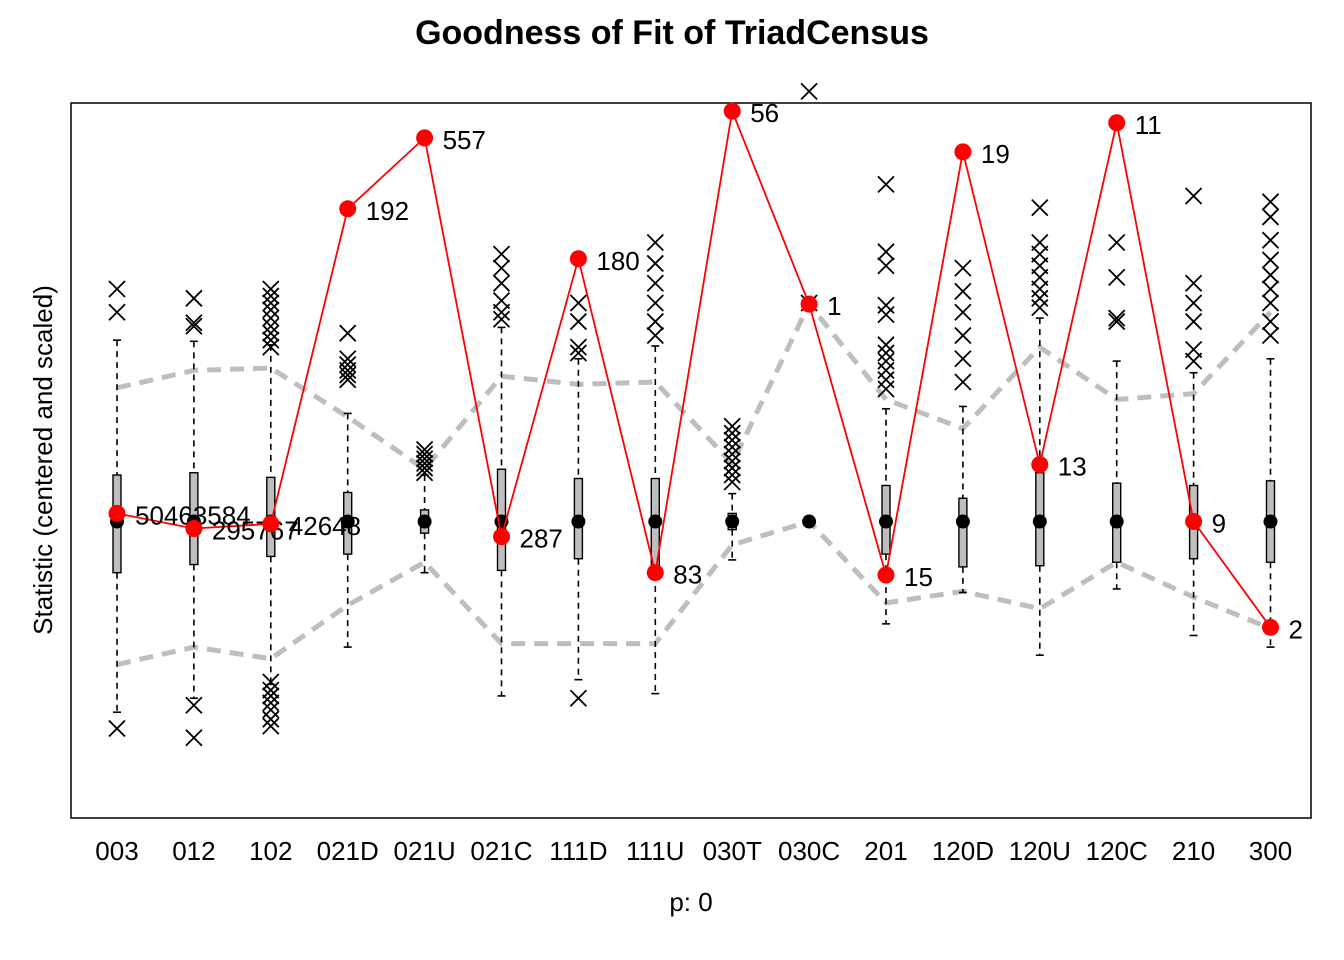 The height and width of the screenshot is (960, 1344). What do you see at coordinates (1040, 465) in the screenshot?
I see `observed-point-120U` at bounding box center [1040, 465].